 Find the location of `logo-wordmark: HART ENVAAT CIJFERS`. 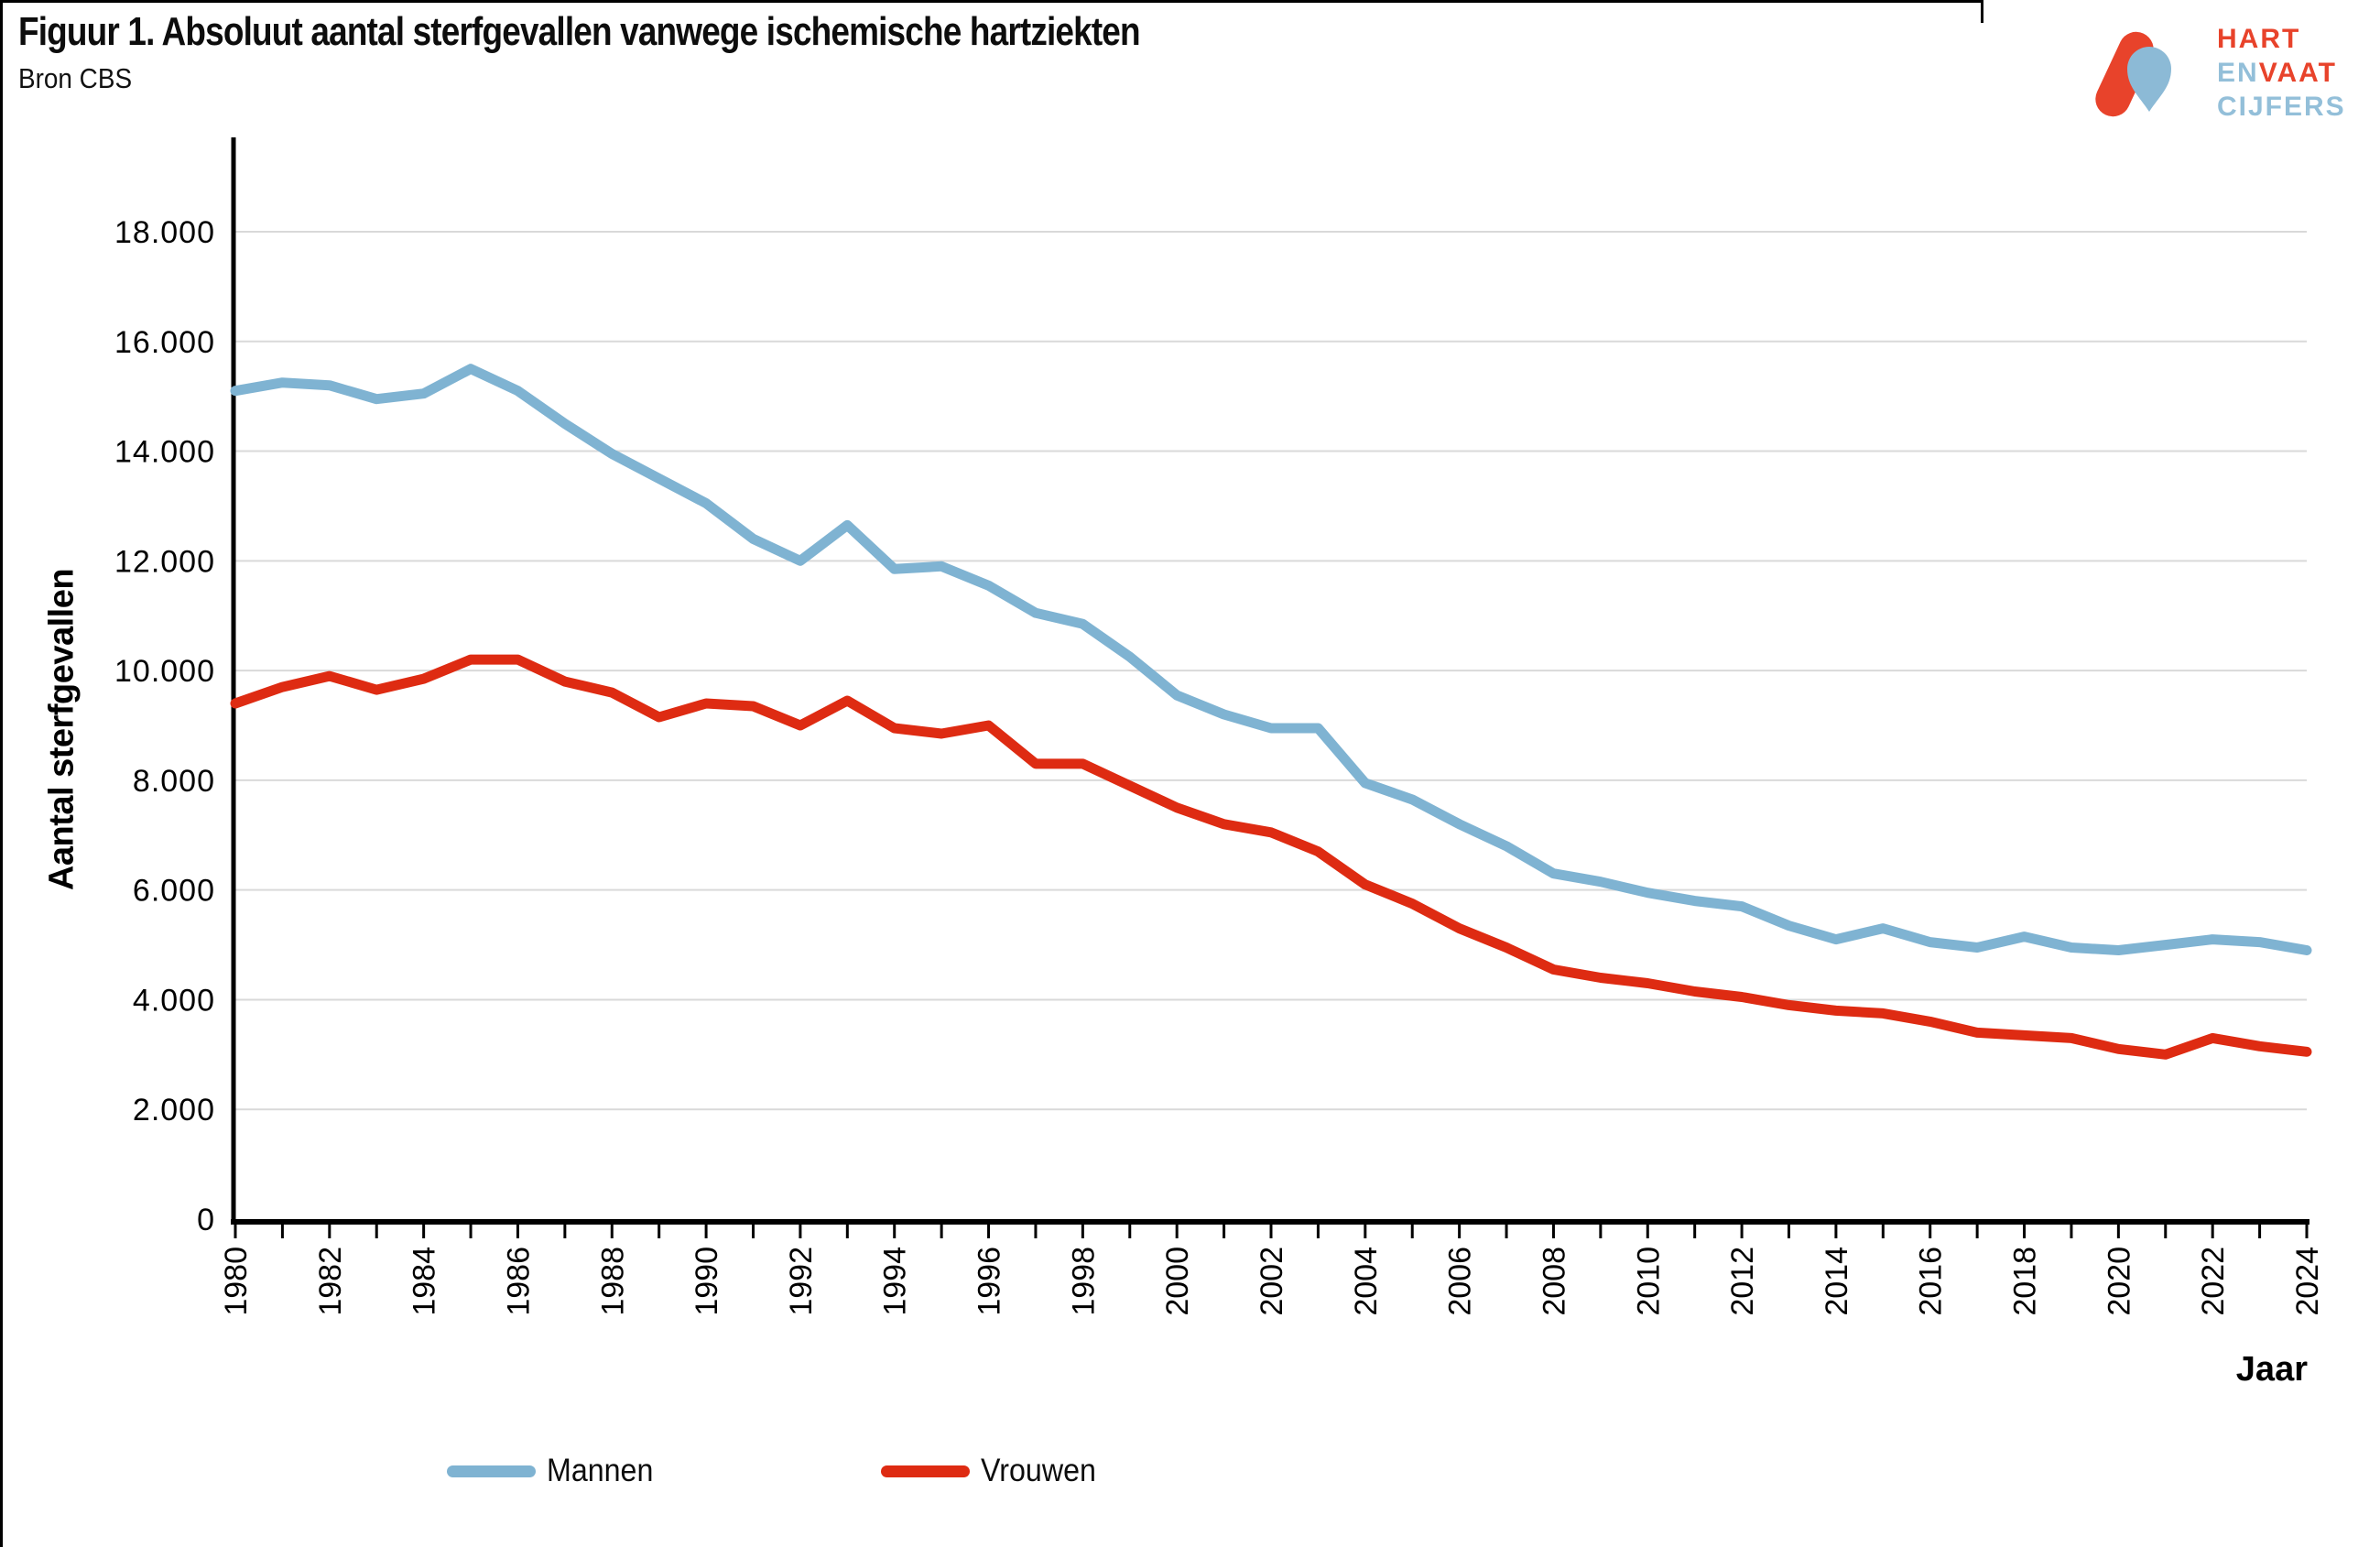

logo-wordmark: HART ENVAAT CIJFERS is located at coordinates (2281, 73).